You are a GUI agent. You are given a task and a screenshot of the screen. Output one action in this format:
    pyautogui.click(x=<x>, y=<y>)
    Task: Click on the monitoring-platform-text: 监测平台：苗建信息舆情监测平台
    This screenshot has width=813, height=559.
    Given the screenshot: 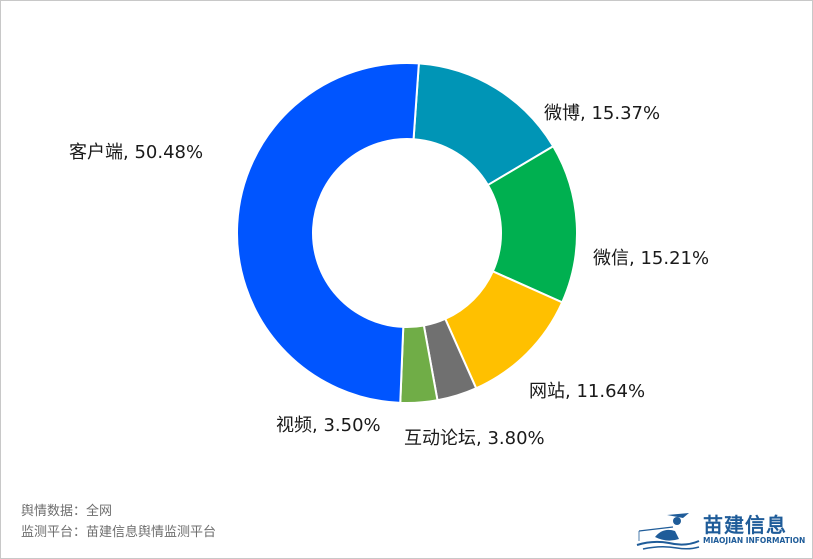 What is the action you would take?
    pyautogui.click(x=119, y=532)
    